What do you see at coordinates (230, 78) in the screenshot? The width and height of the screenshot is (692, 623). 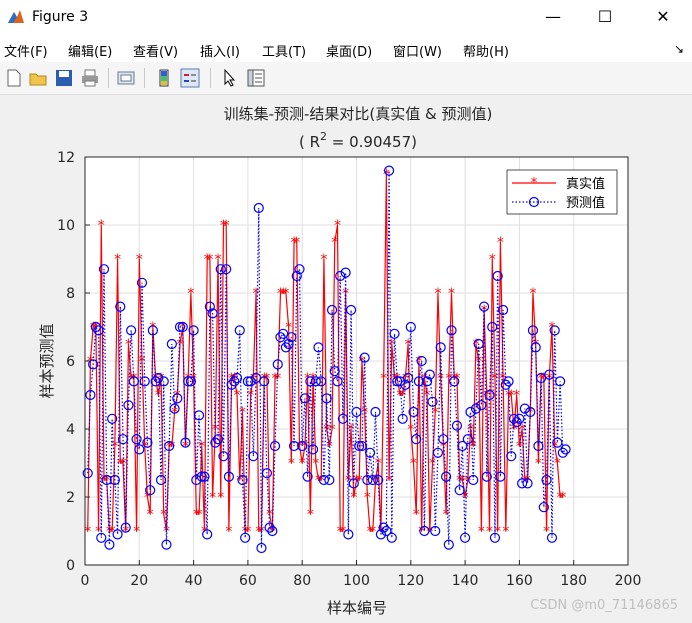 I see `pointer-icon` at bounding box center [230, 78].